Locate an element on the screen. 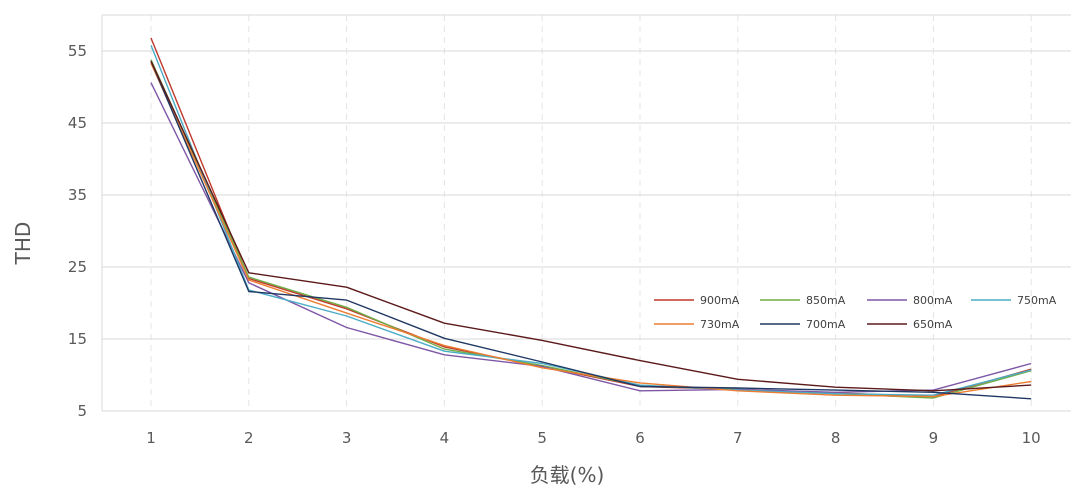  legend-label: 700mA is located at coordinates (826, 324).